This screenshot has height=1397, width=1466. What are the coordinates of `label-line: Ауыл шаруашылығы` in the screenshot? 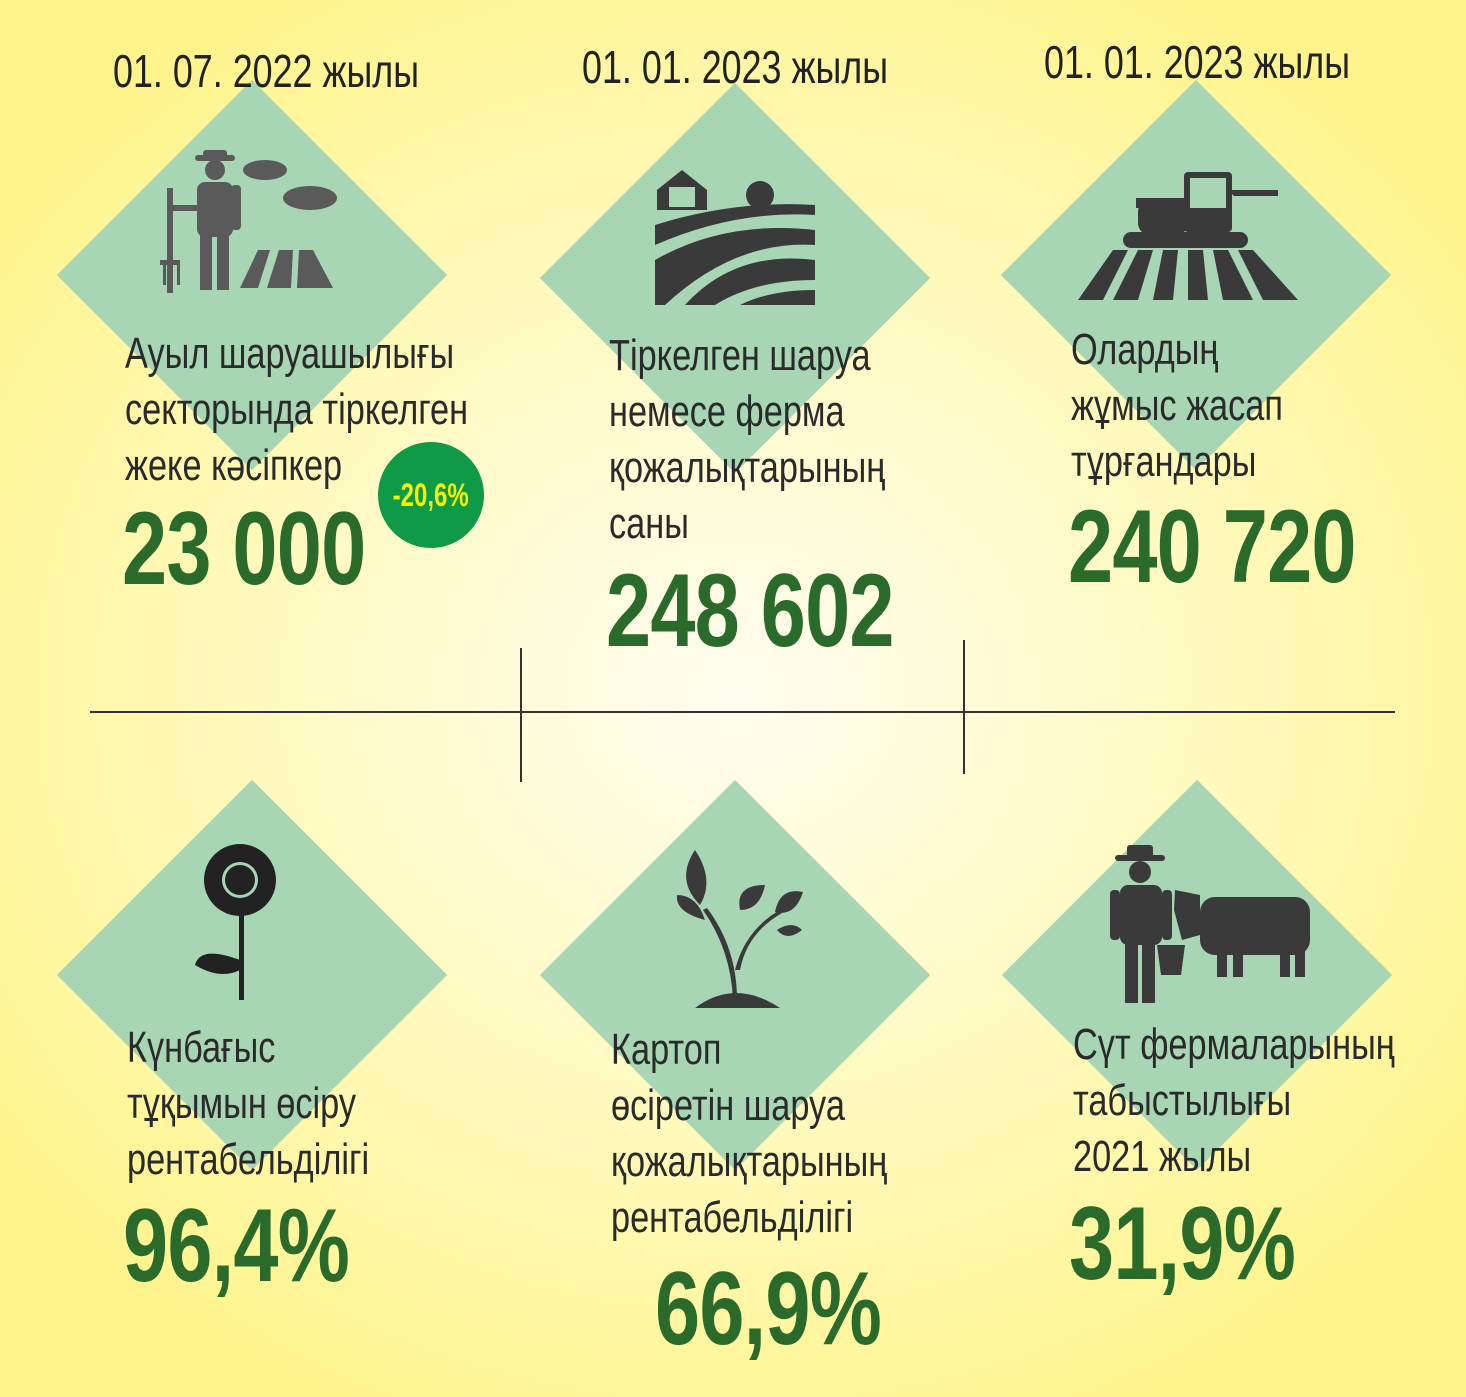 It's located at (290, 353).